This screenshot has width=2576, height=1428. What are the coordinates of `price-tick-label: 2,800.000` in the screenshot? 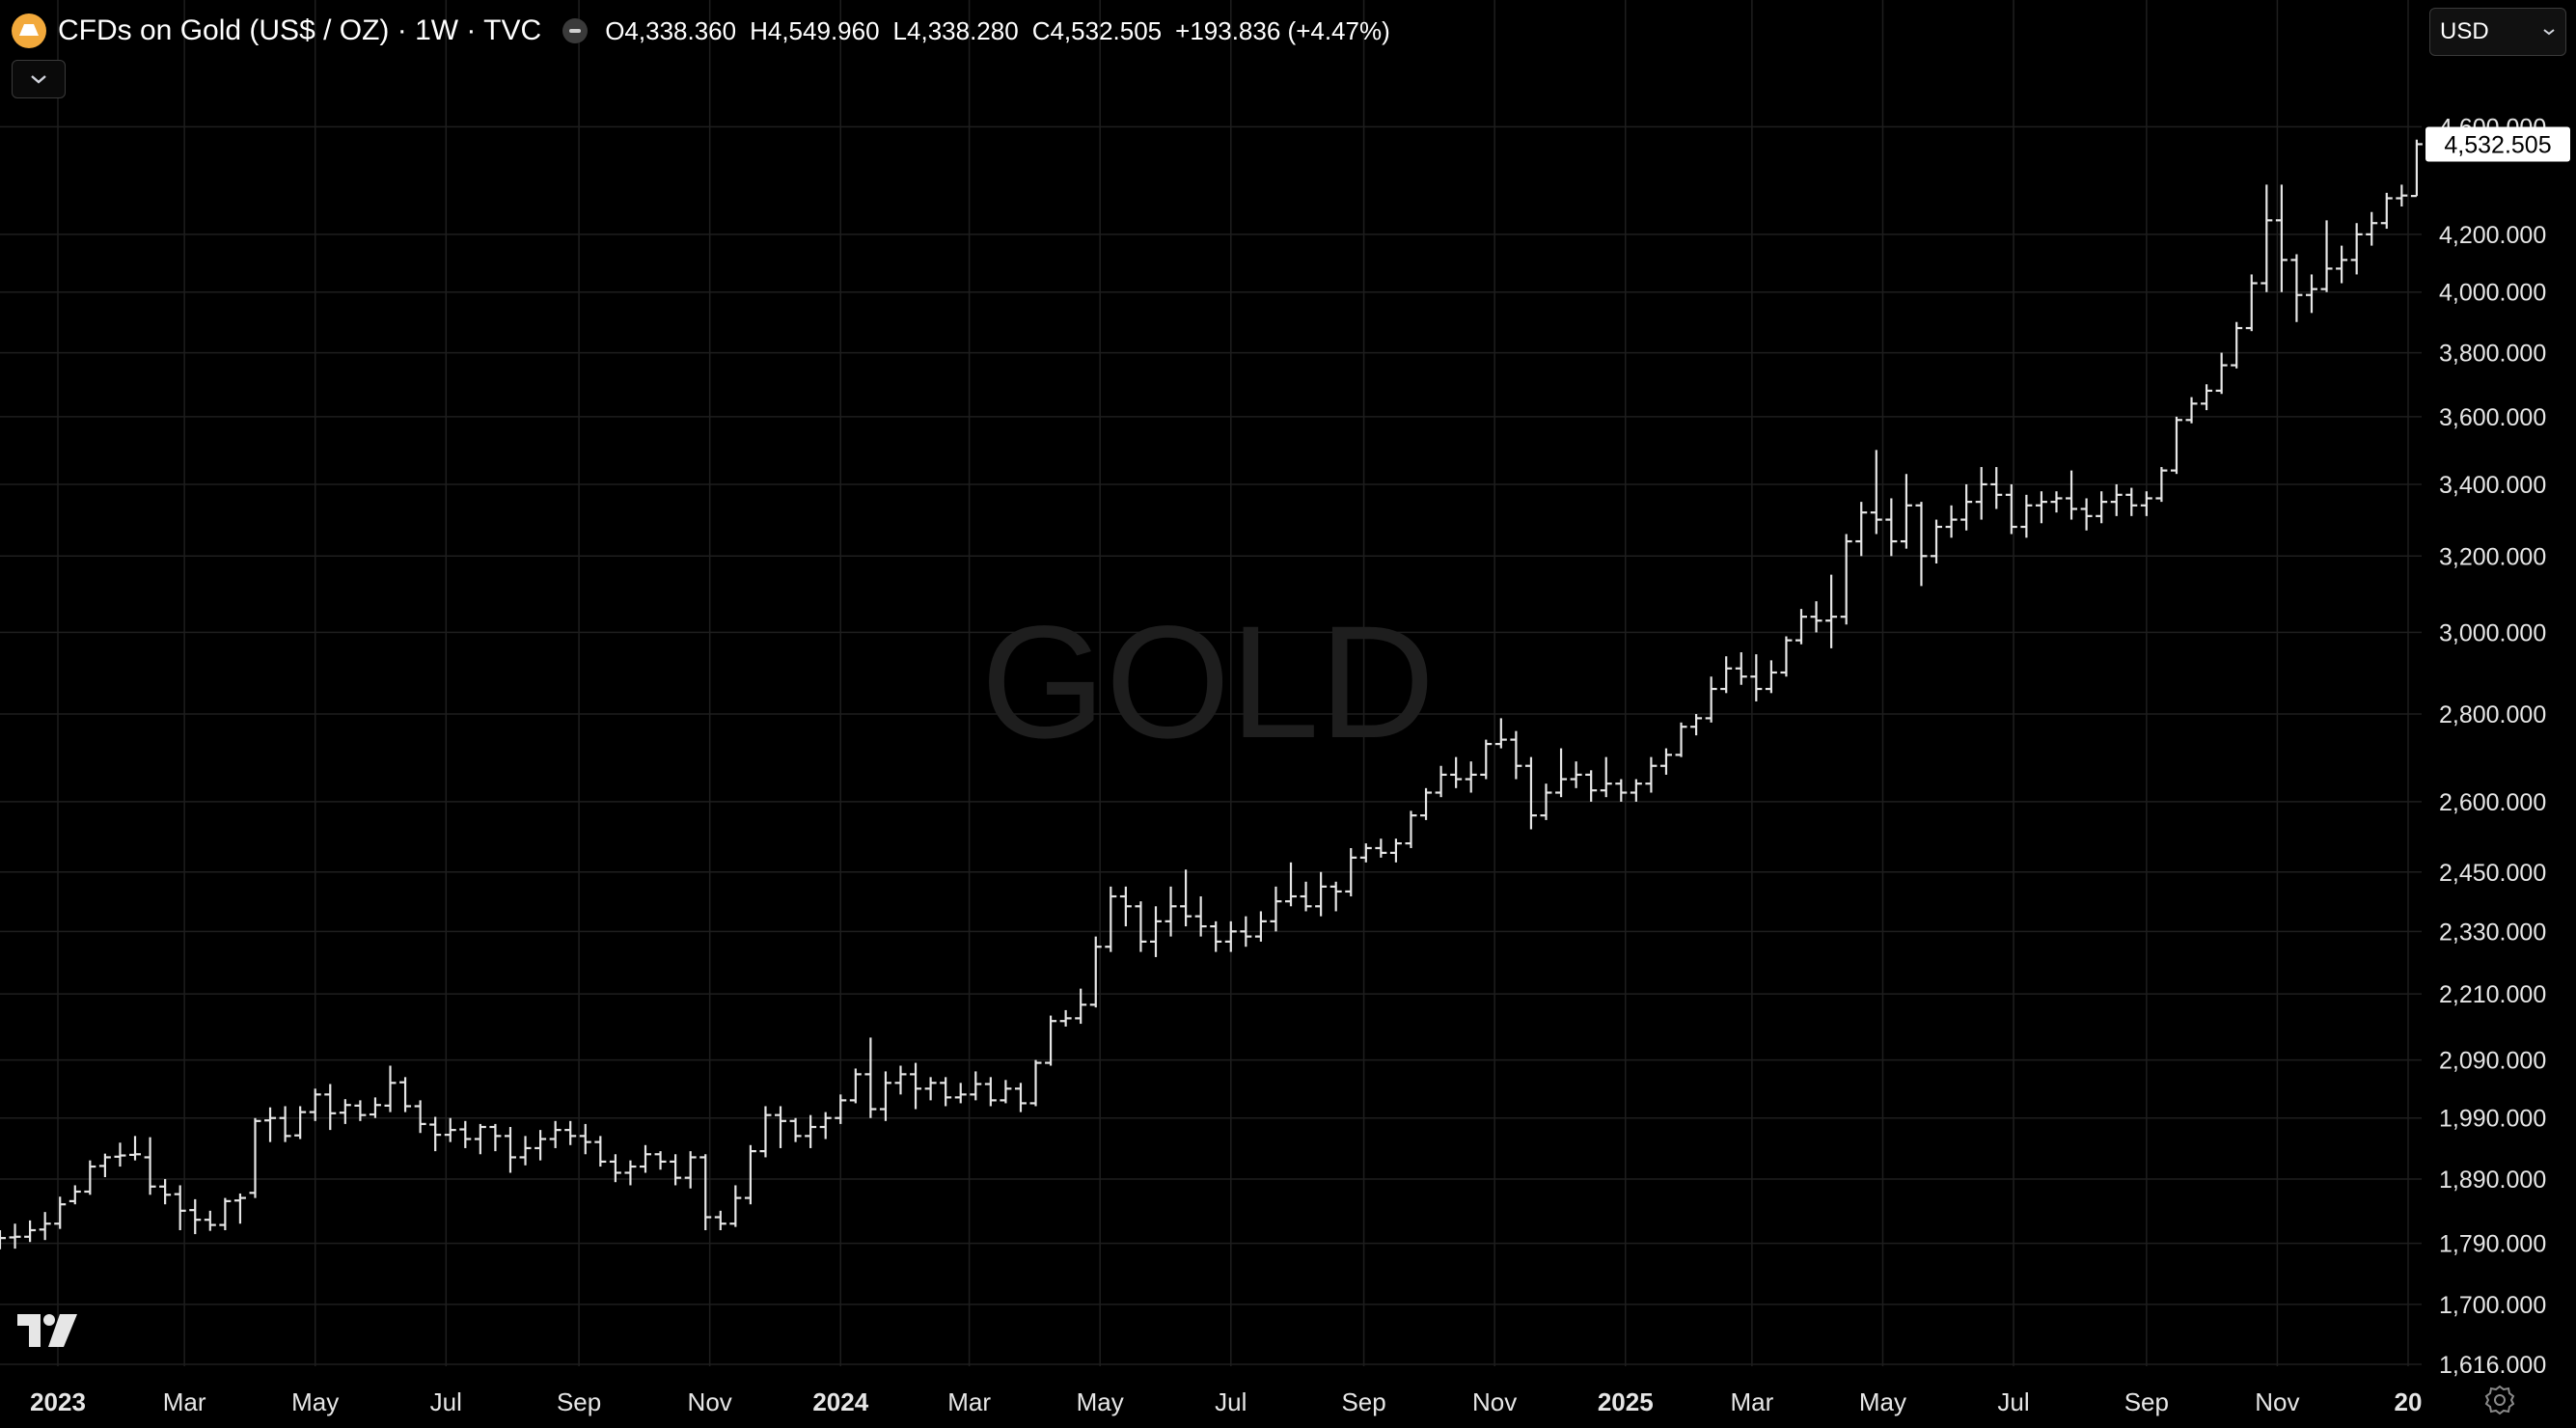 It's located at (2492, 714).